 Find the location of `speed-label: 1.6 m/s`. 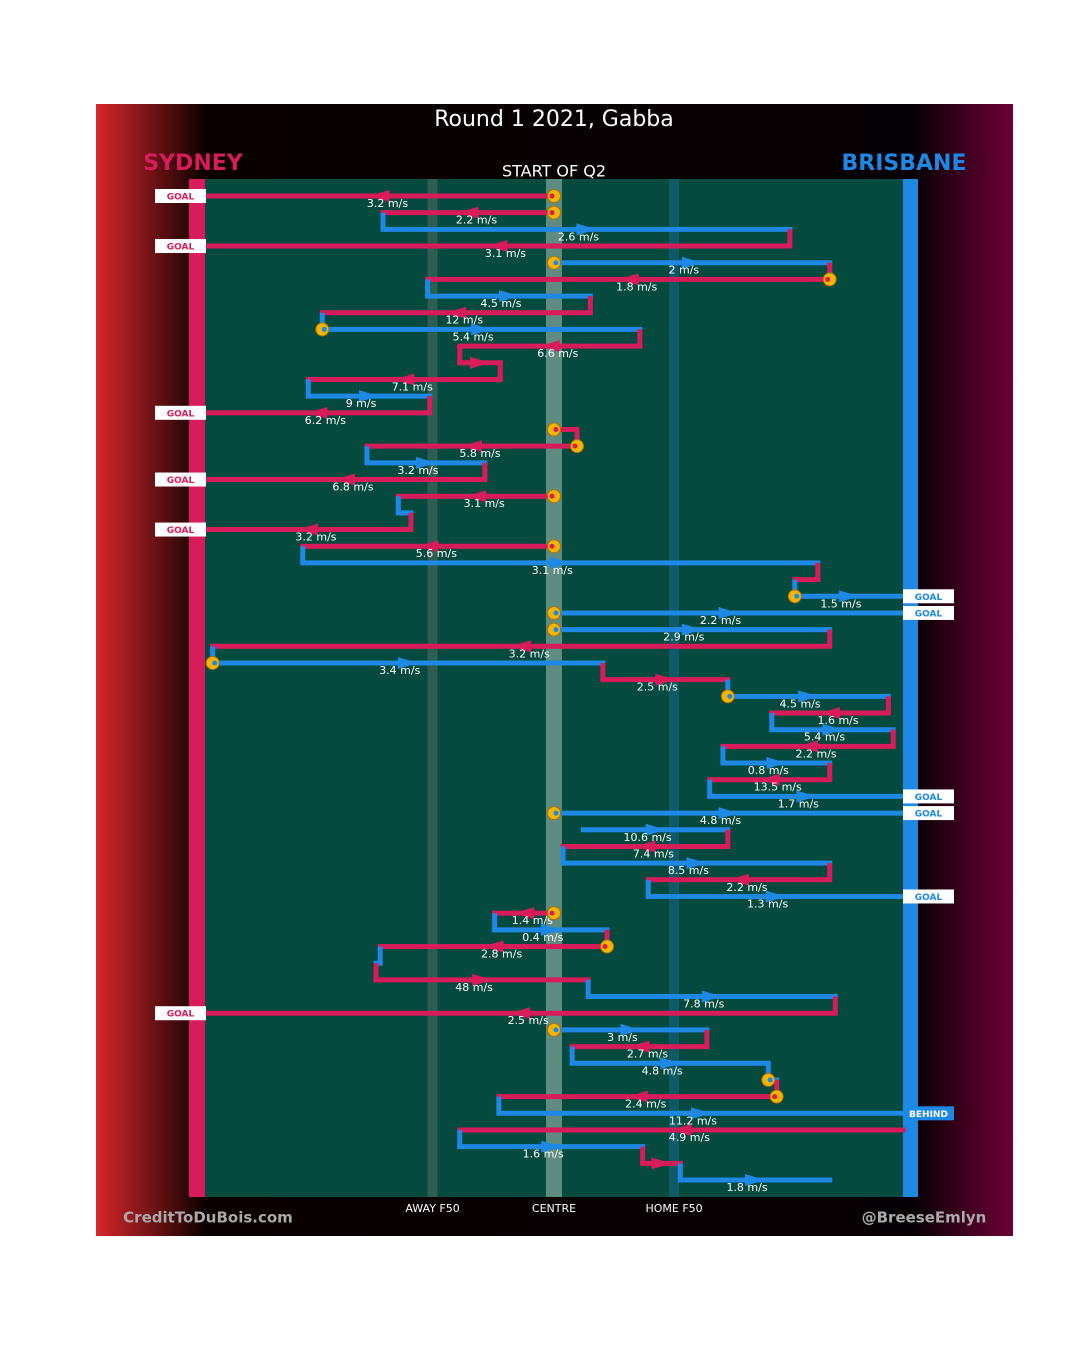

speed-label: 1.6 m/s is located at coordinates (837, 720).